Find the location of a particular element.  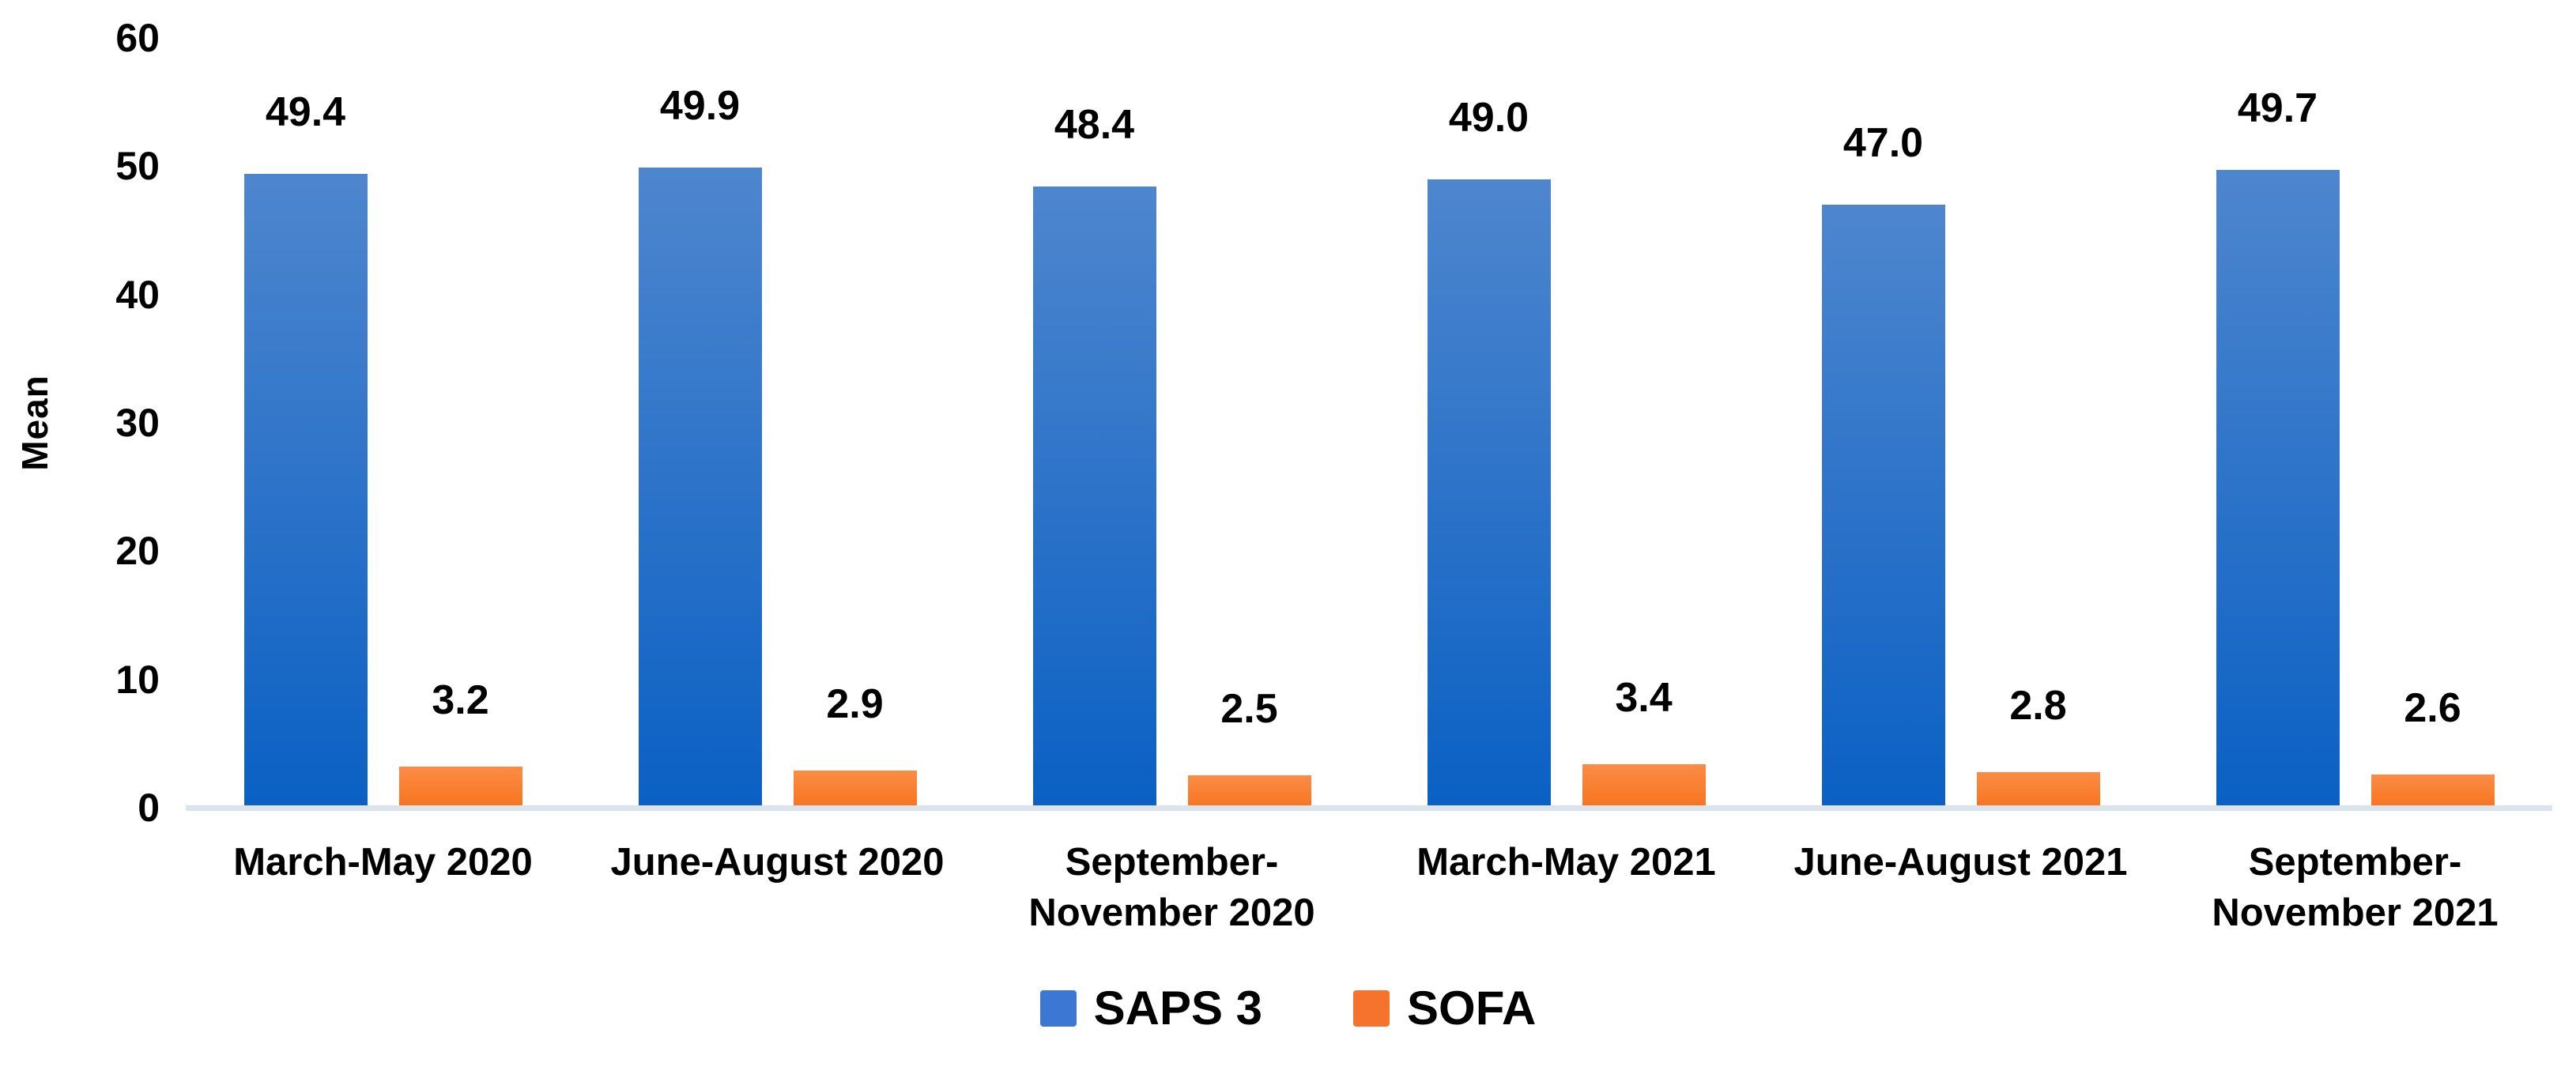

x-category-label: September-November 2020 is located at coordinates (1172, 888).